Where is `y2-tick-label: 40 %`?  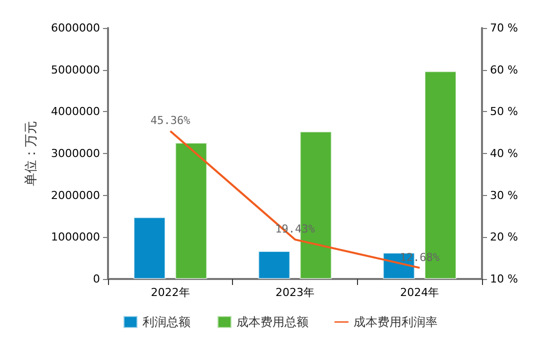 y2-tick-label: 40 % is located at coordinates (504, 153).